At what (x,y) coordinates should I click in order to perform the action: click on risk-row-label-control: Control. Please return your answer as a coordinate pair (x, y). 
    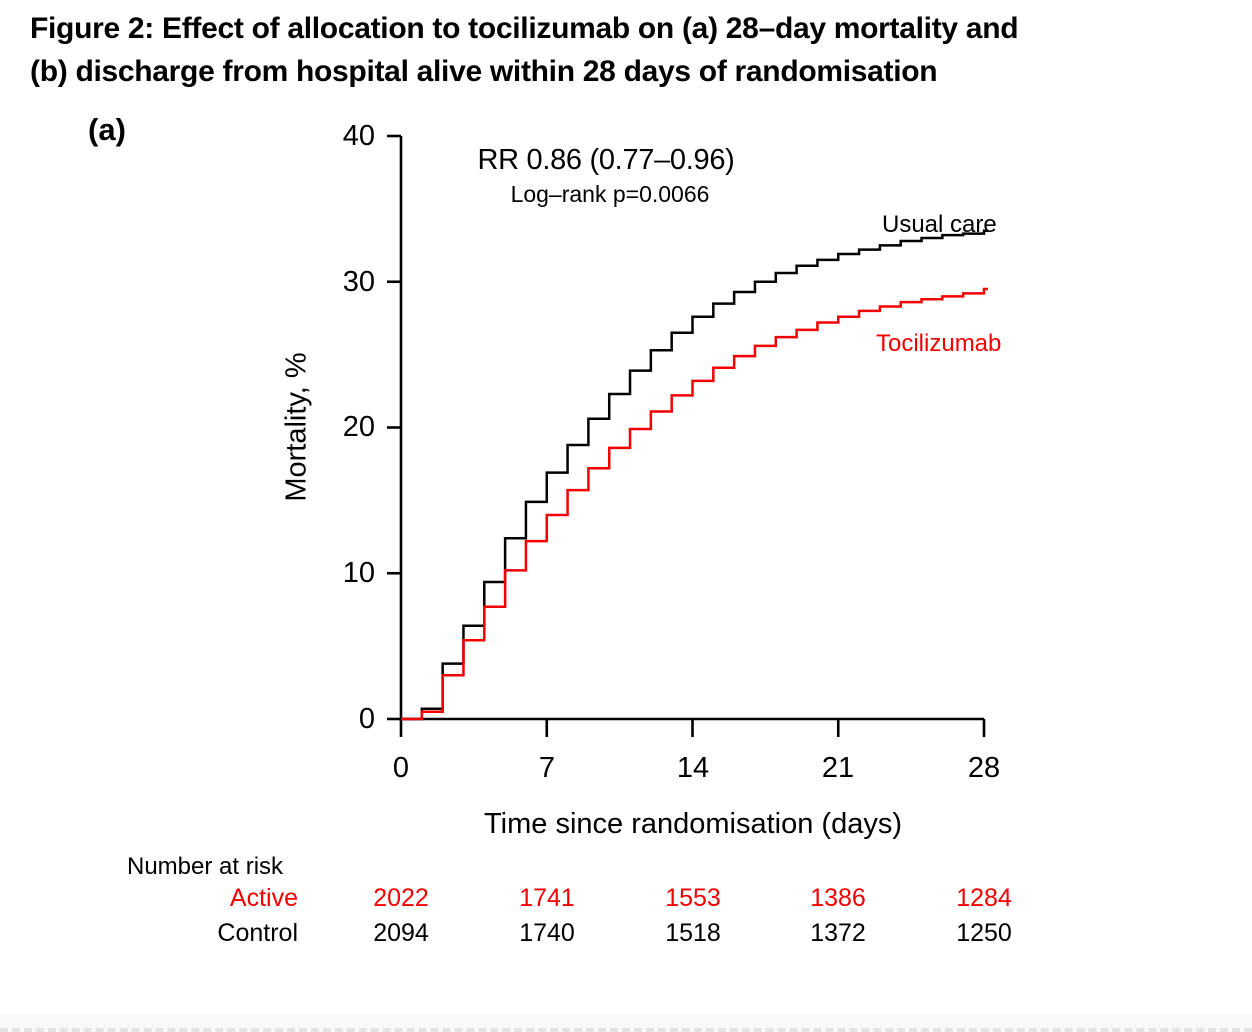
    Looking at the image, I should click on (257, 933).